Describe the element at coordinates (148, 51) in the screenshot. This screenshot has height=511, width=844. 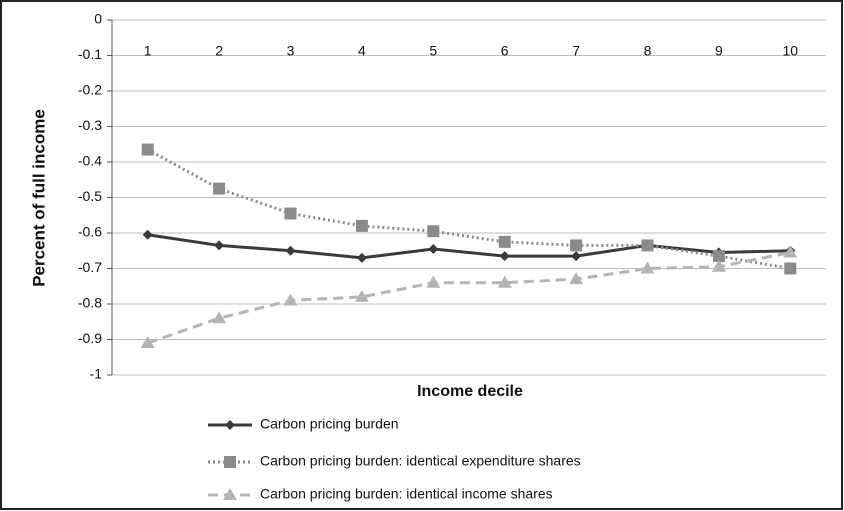
I see `x-tick-label: 1` at that location.